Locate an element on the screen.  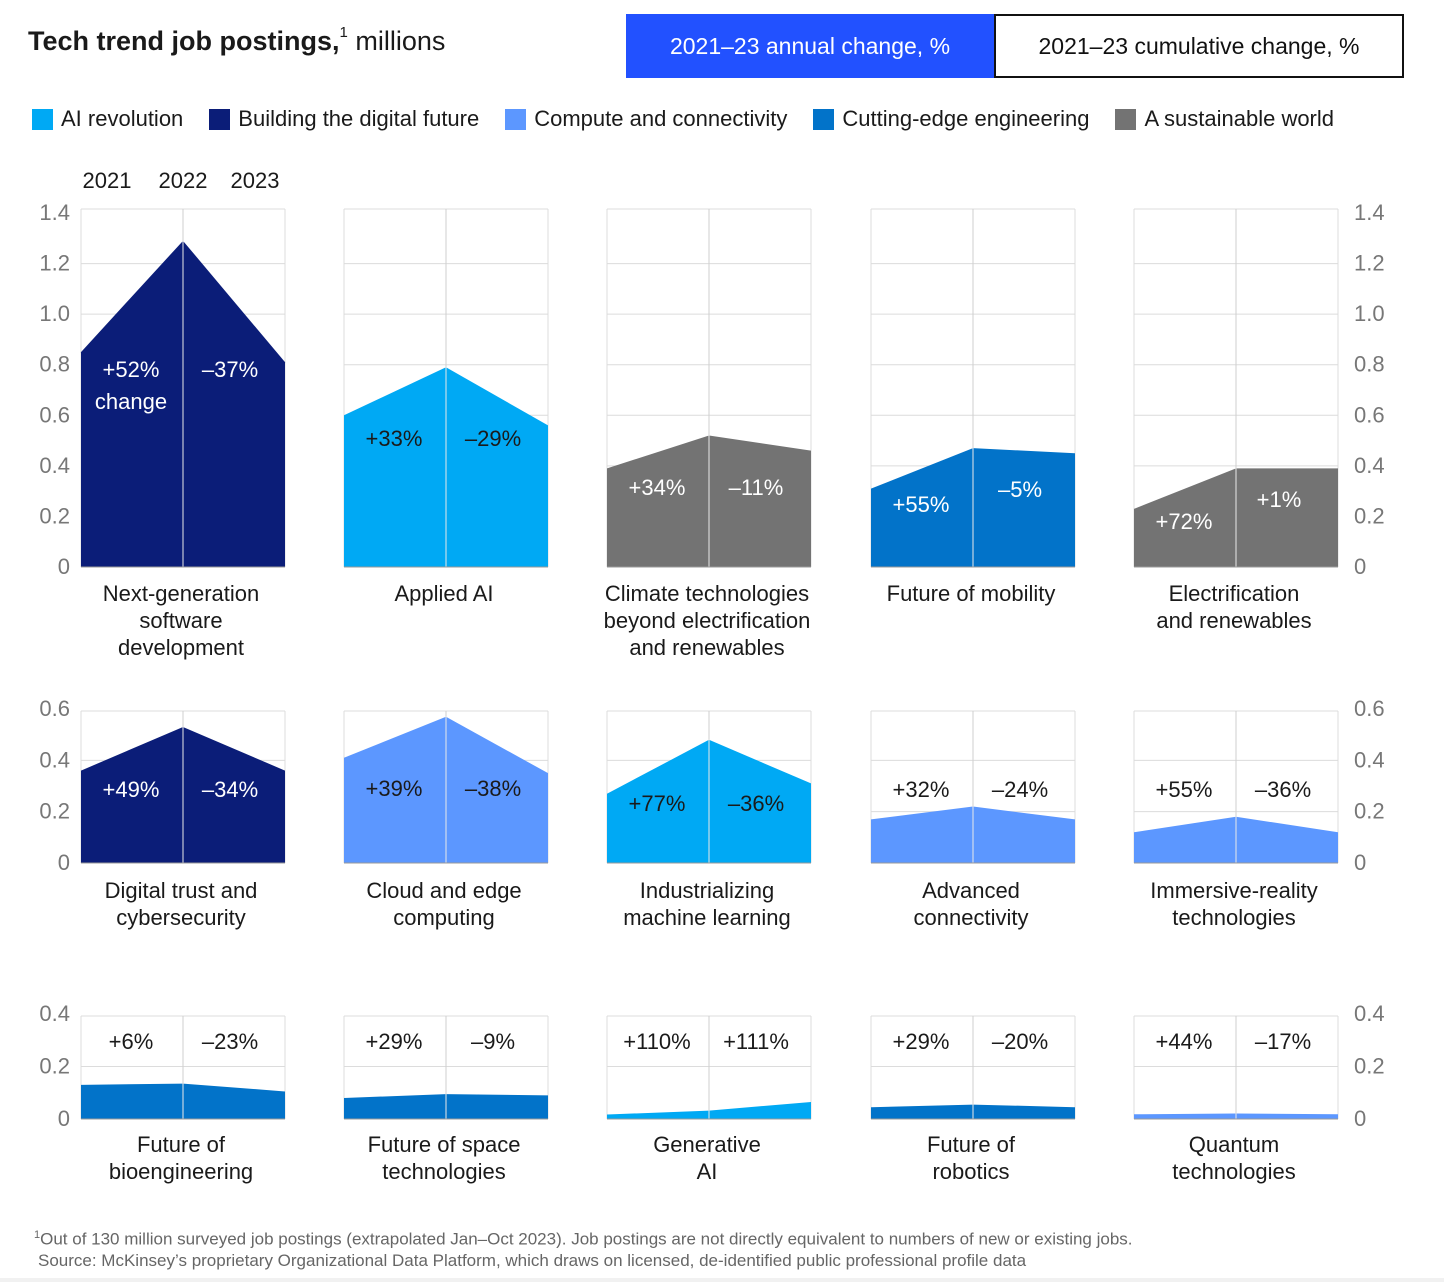
change-label-2022-2023: –34% is located at coordinates (230, 789).